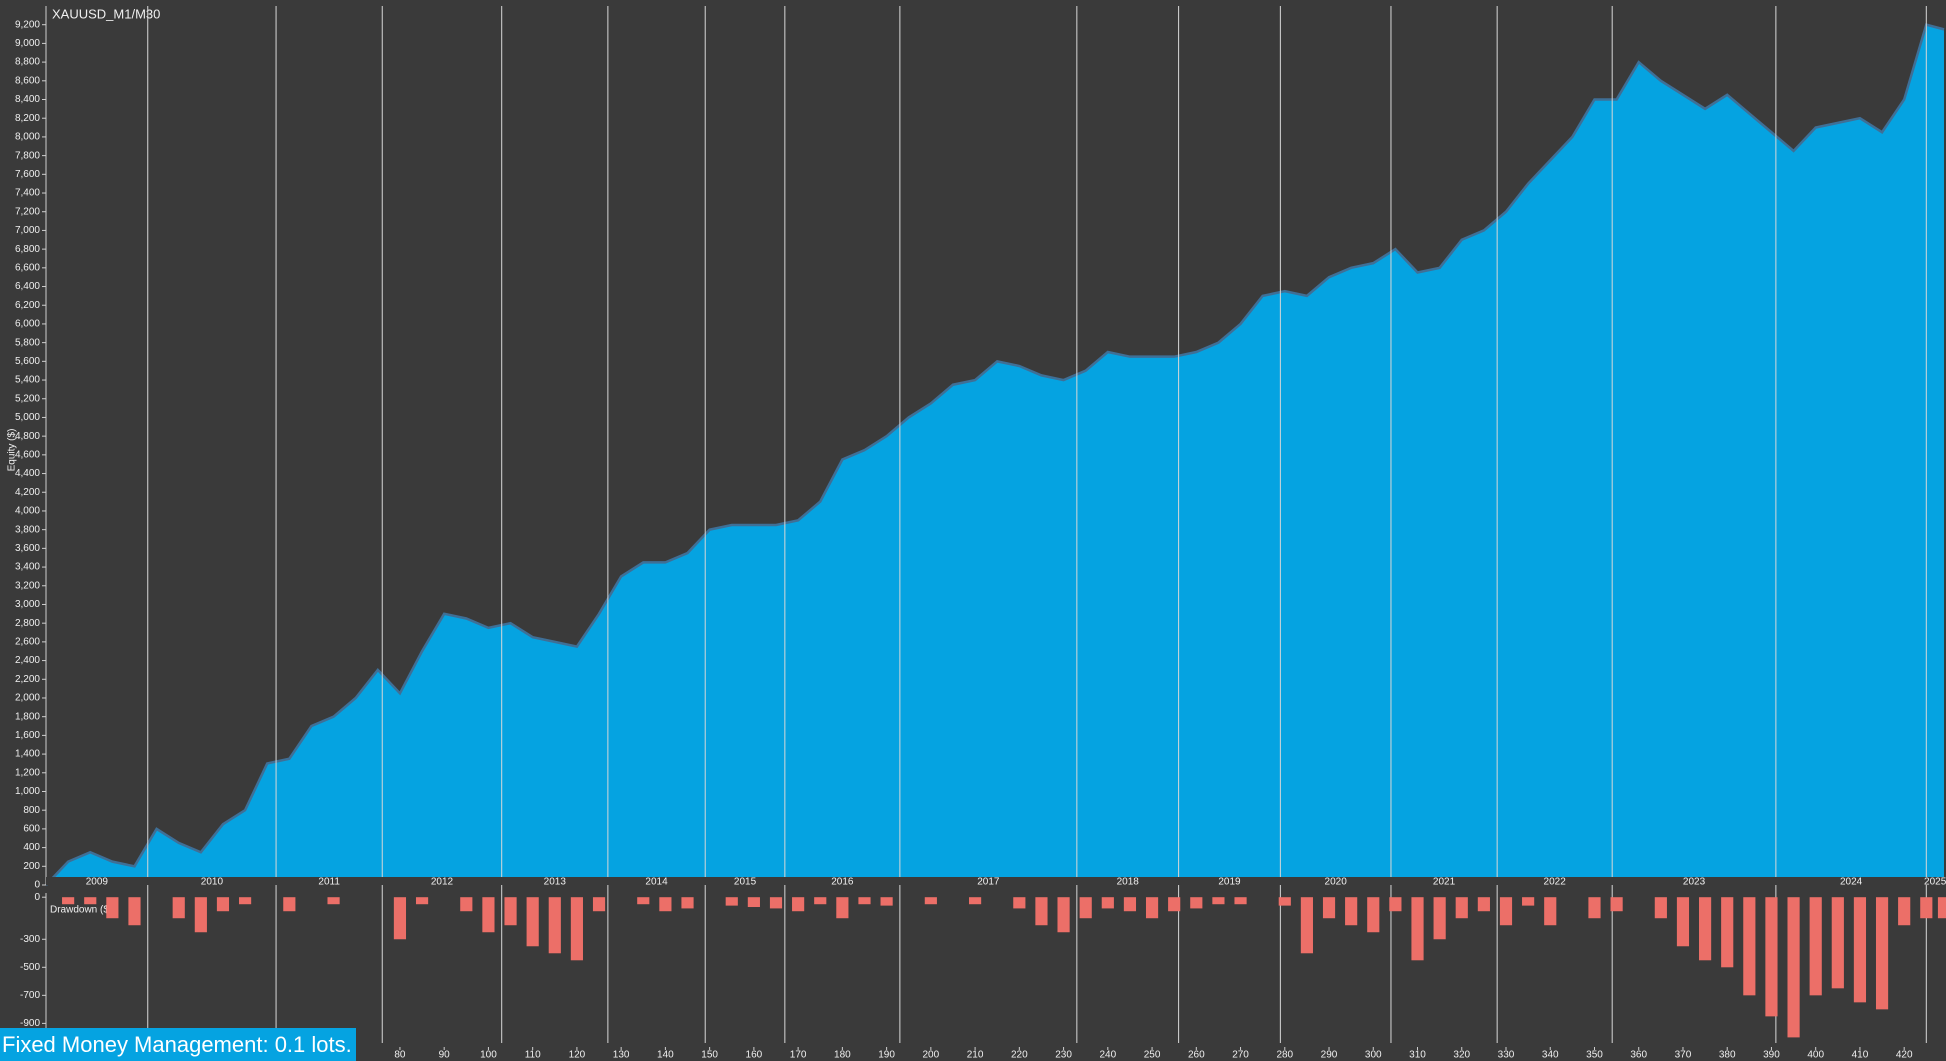 This screenshot has height=1061, width=1946. Describe the element at coordinates (1417, 1055) in the screenshot. I see `x-tick-label: 310` at that location.